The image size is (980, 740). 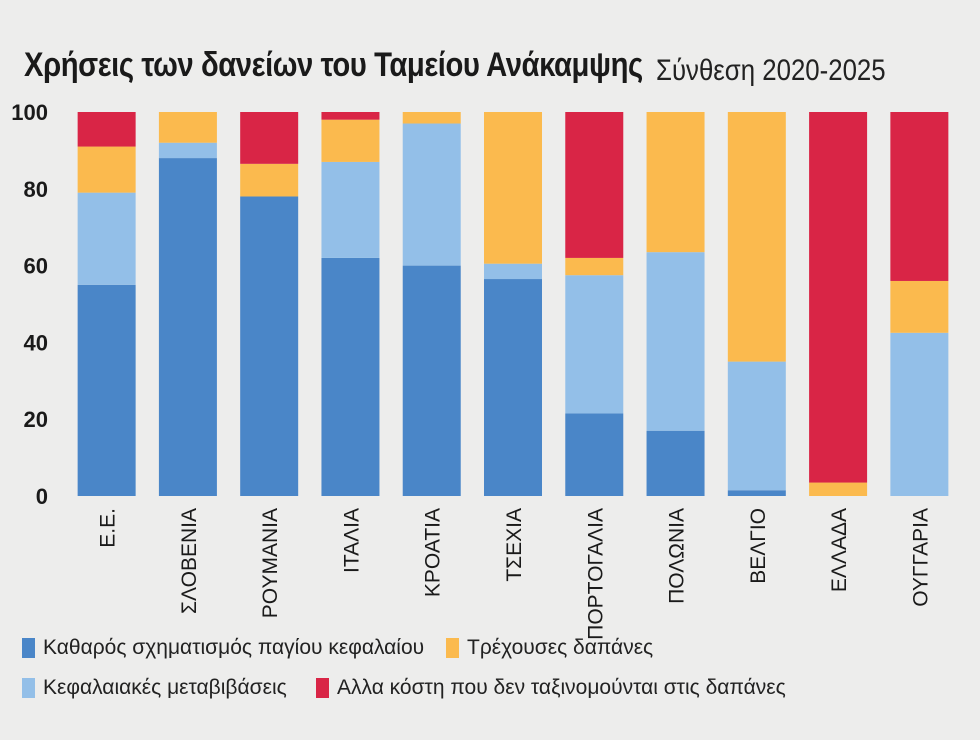 I want to click on legend-label-transfers: Κεφαλαιακές μεταβιβάσεις, so click(x=165, y=687).